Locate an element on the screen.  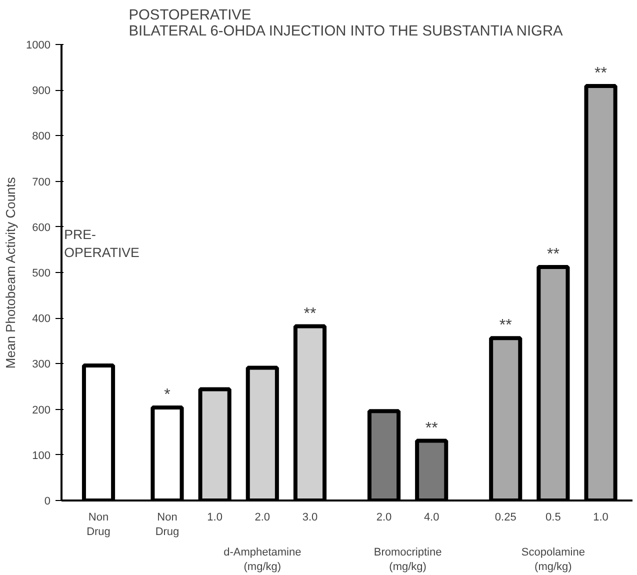
x-tick-label: 3.0 is located at coordinates (310, 518).